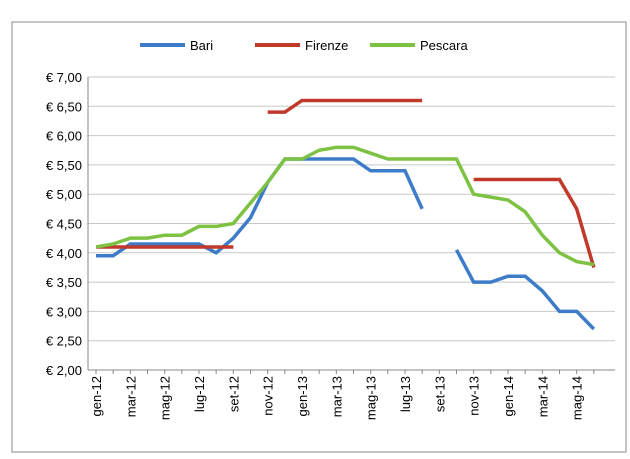  I want to click on y-tick-label: € 7,00, so click(64, 77).